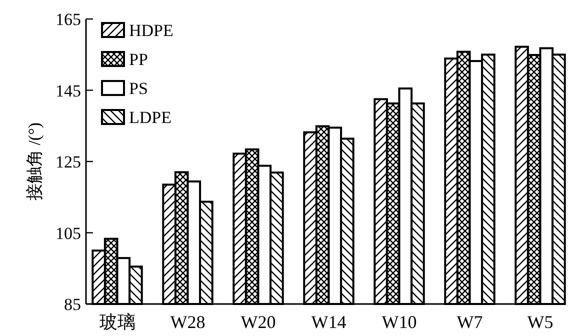 The image size is (568, 336). What do you see at coordinates (34, 161) in the screenshot?
I see `y-axis-title: 接触角 /(°)` at bounding box center [34, 161].